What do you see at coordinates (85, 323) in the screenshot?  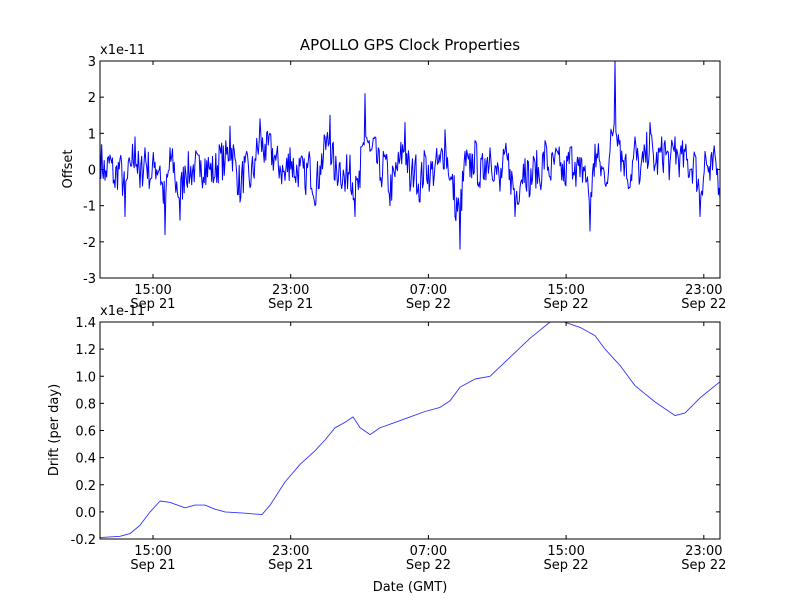 I see `ytick-label: 1.4` at bounding box center [85, 323].